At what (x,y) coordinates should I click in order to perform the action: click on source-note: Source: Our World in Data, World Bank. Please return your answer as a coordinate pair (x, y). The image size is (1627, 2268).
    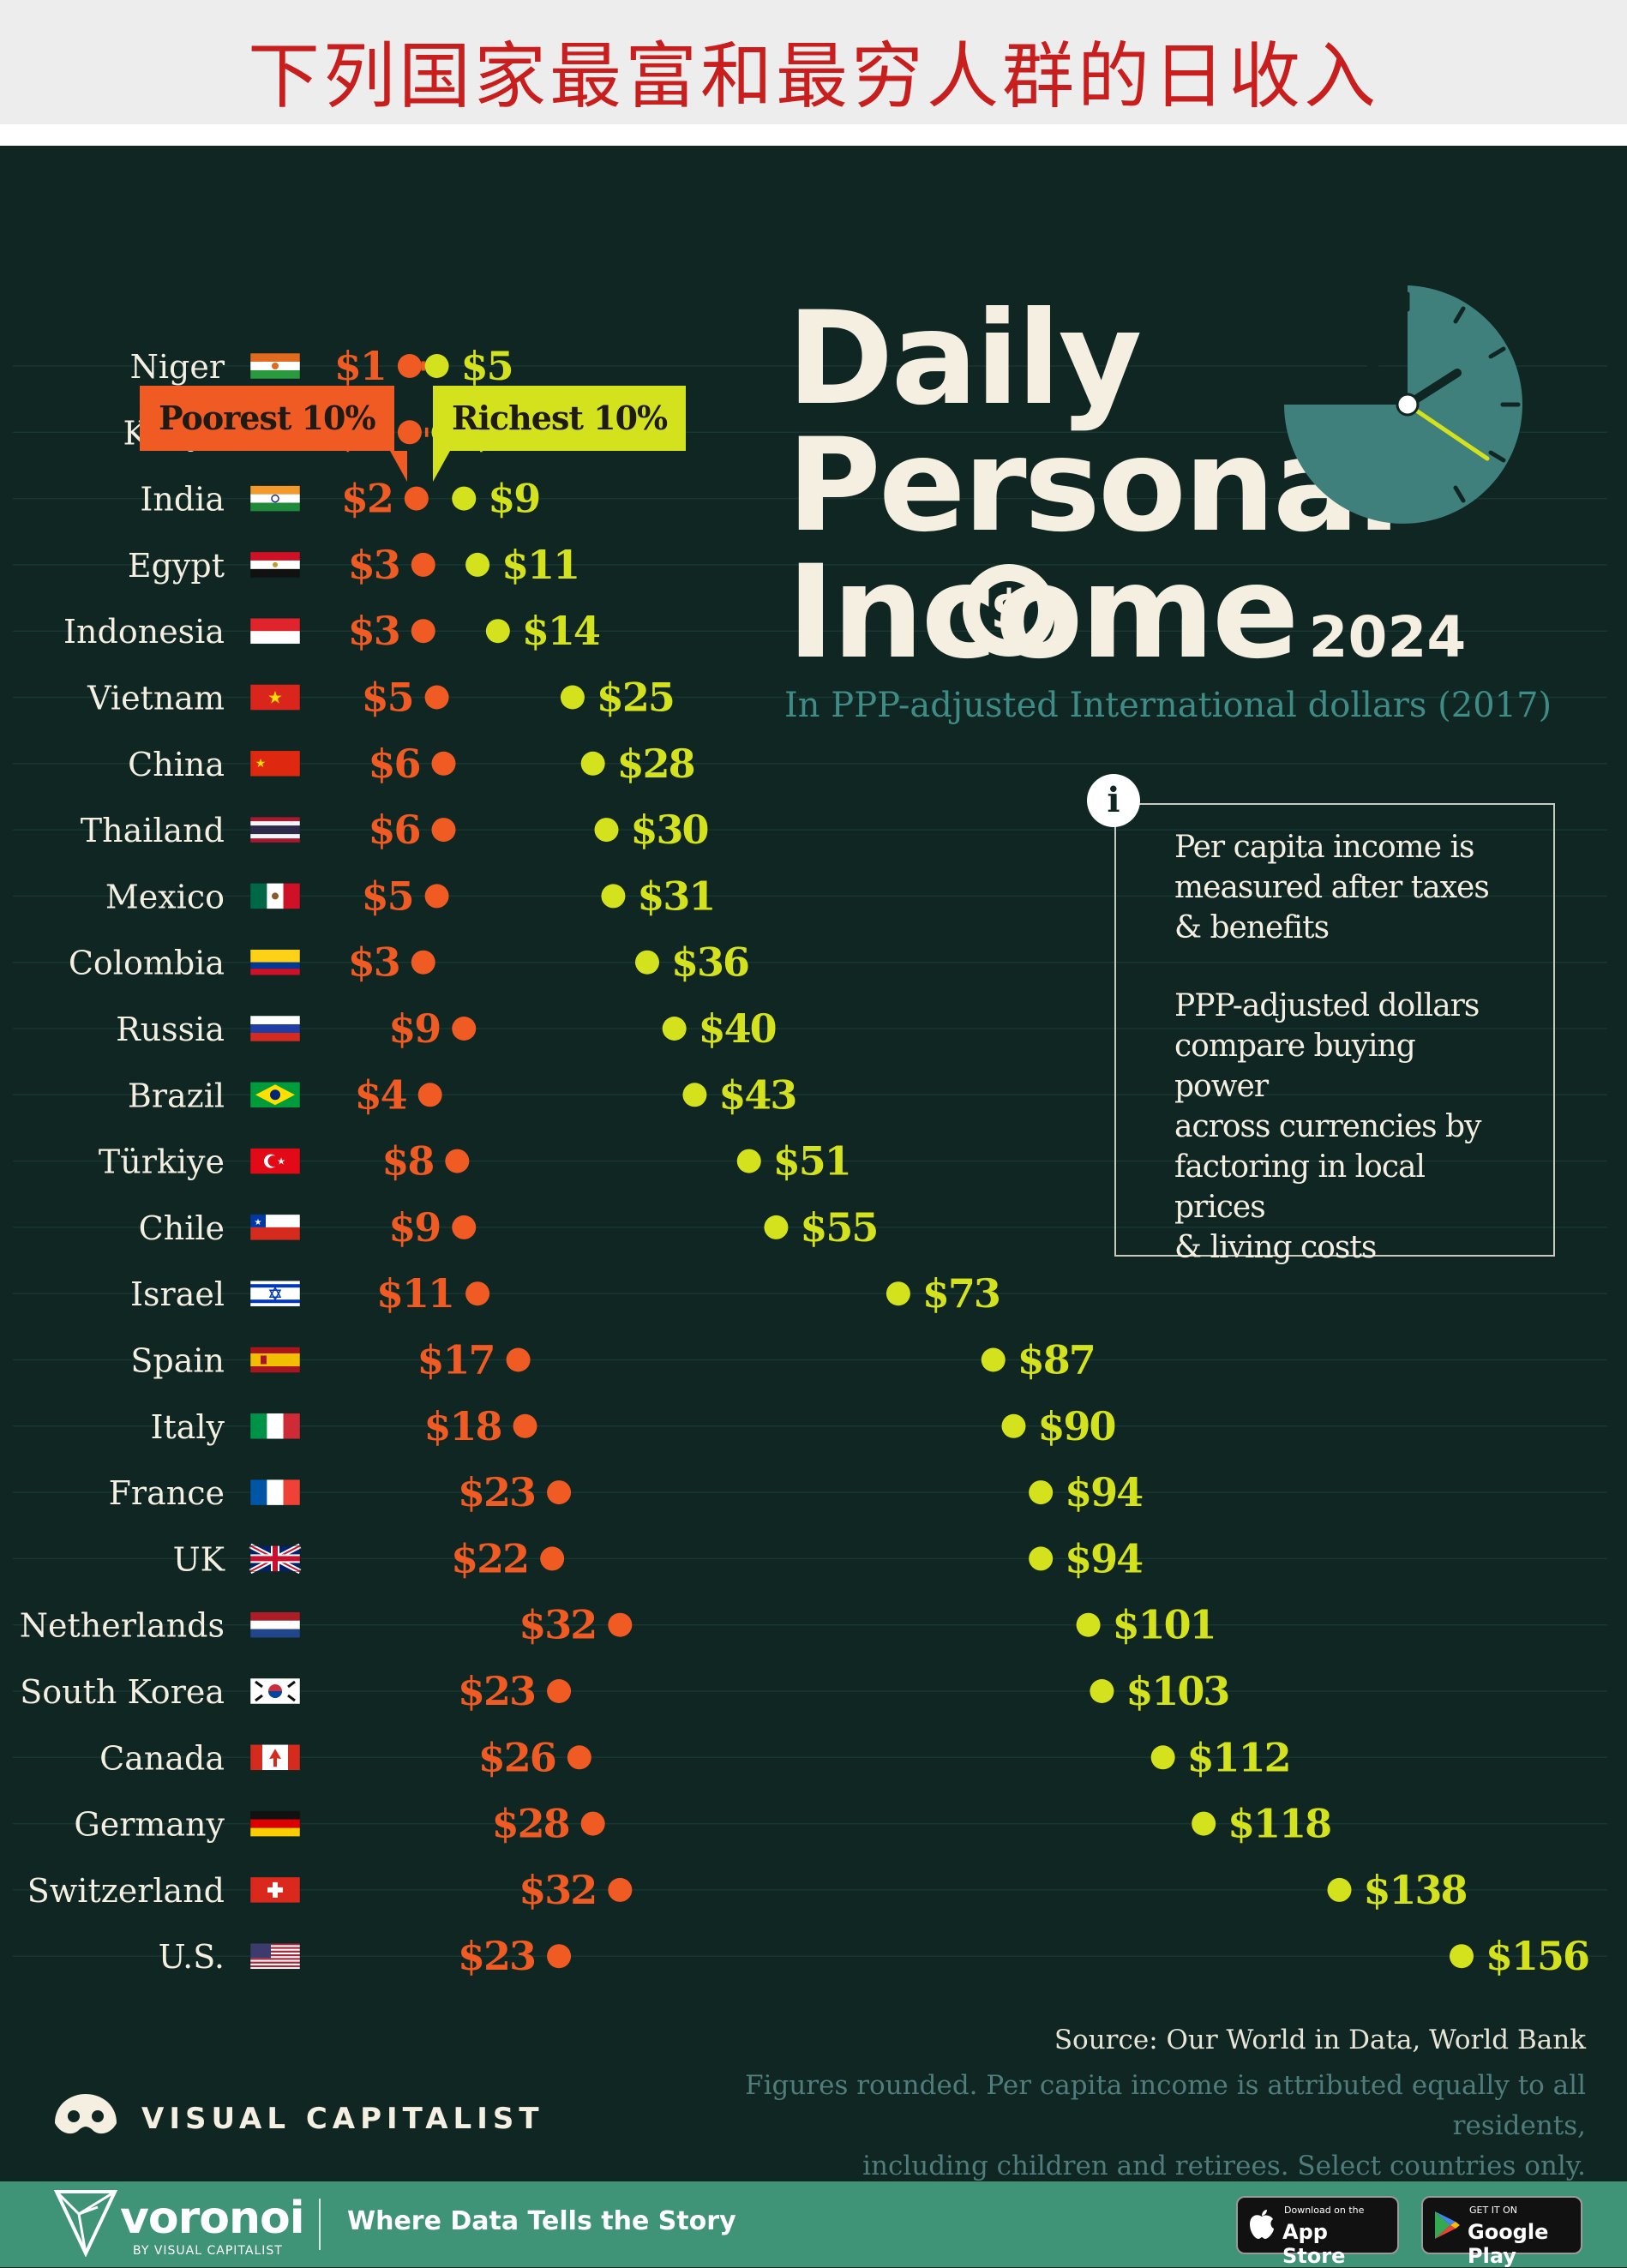
    Looking at the image, I should click on (1320, 2040).